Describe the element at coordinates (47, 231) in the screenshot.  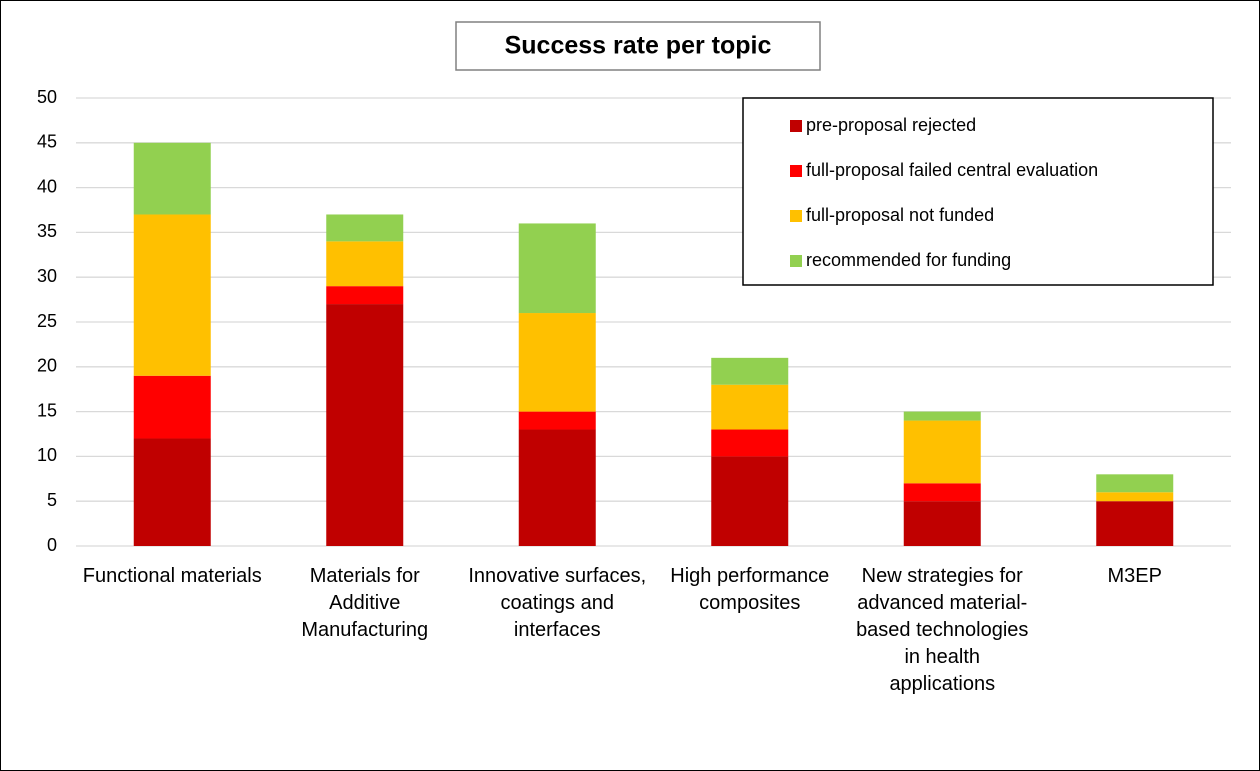
I see `y-tick-label: 35` at that location.